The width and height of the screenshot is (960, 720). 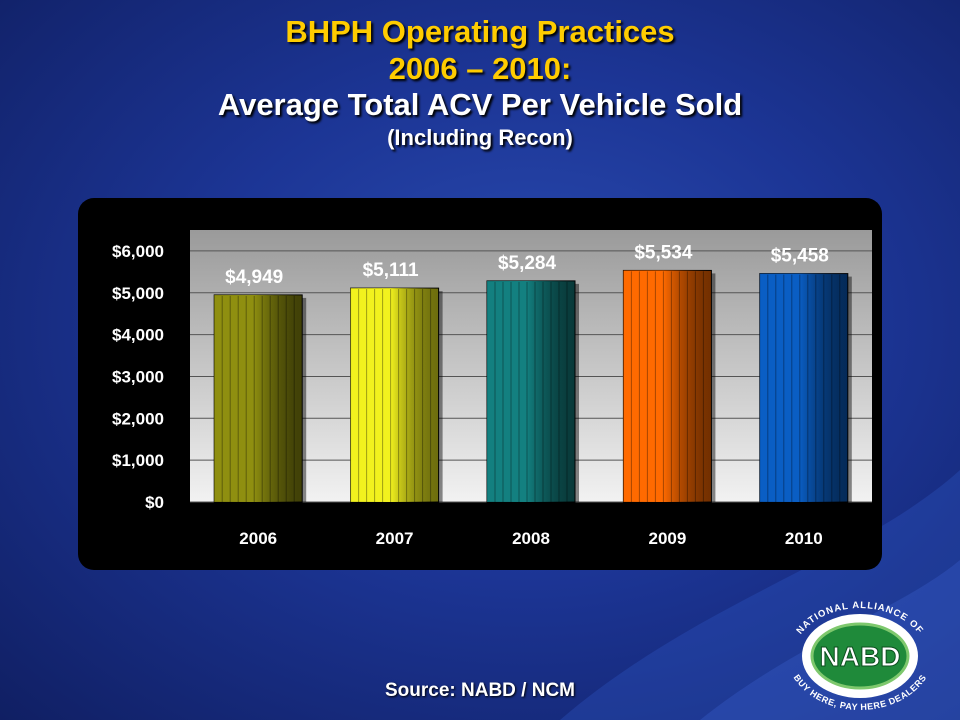 I want to click on bar-2009, so click(x=669, y=386).